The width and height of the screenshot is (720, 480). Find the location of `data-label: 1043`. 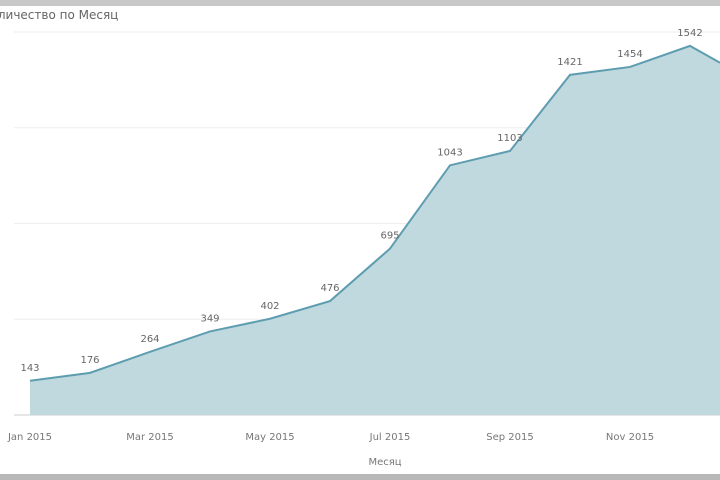

data-label: 1043 is located at coordinates (449, 152).